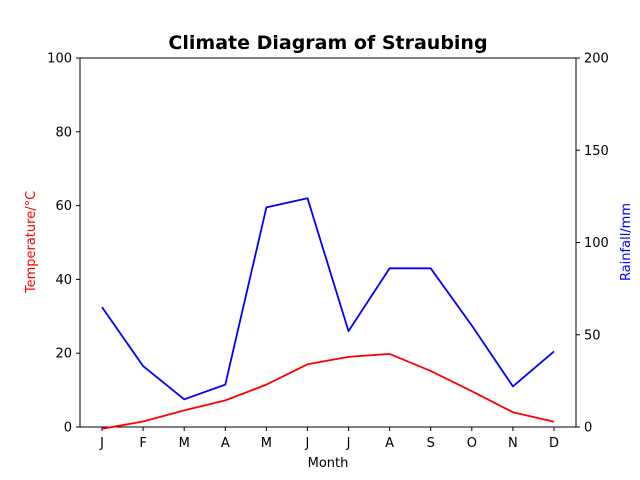  What do you see at coordinates (626, 242) in the screenshot?
I see `y-axis-right-label: Rainfall/mm` at bounding box center [626, 242].